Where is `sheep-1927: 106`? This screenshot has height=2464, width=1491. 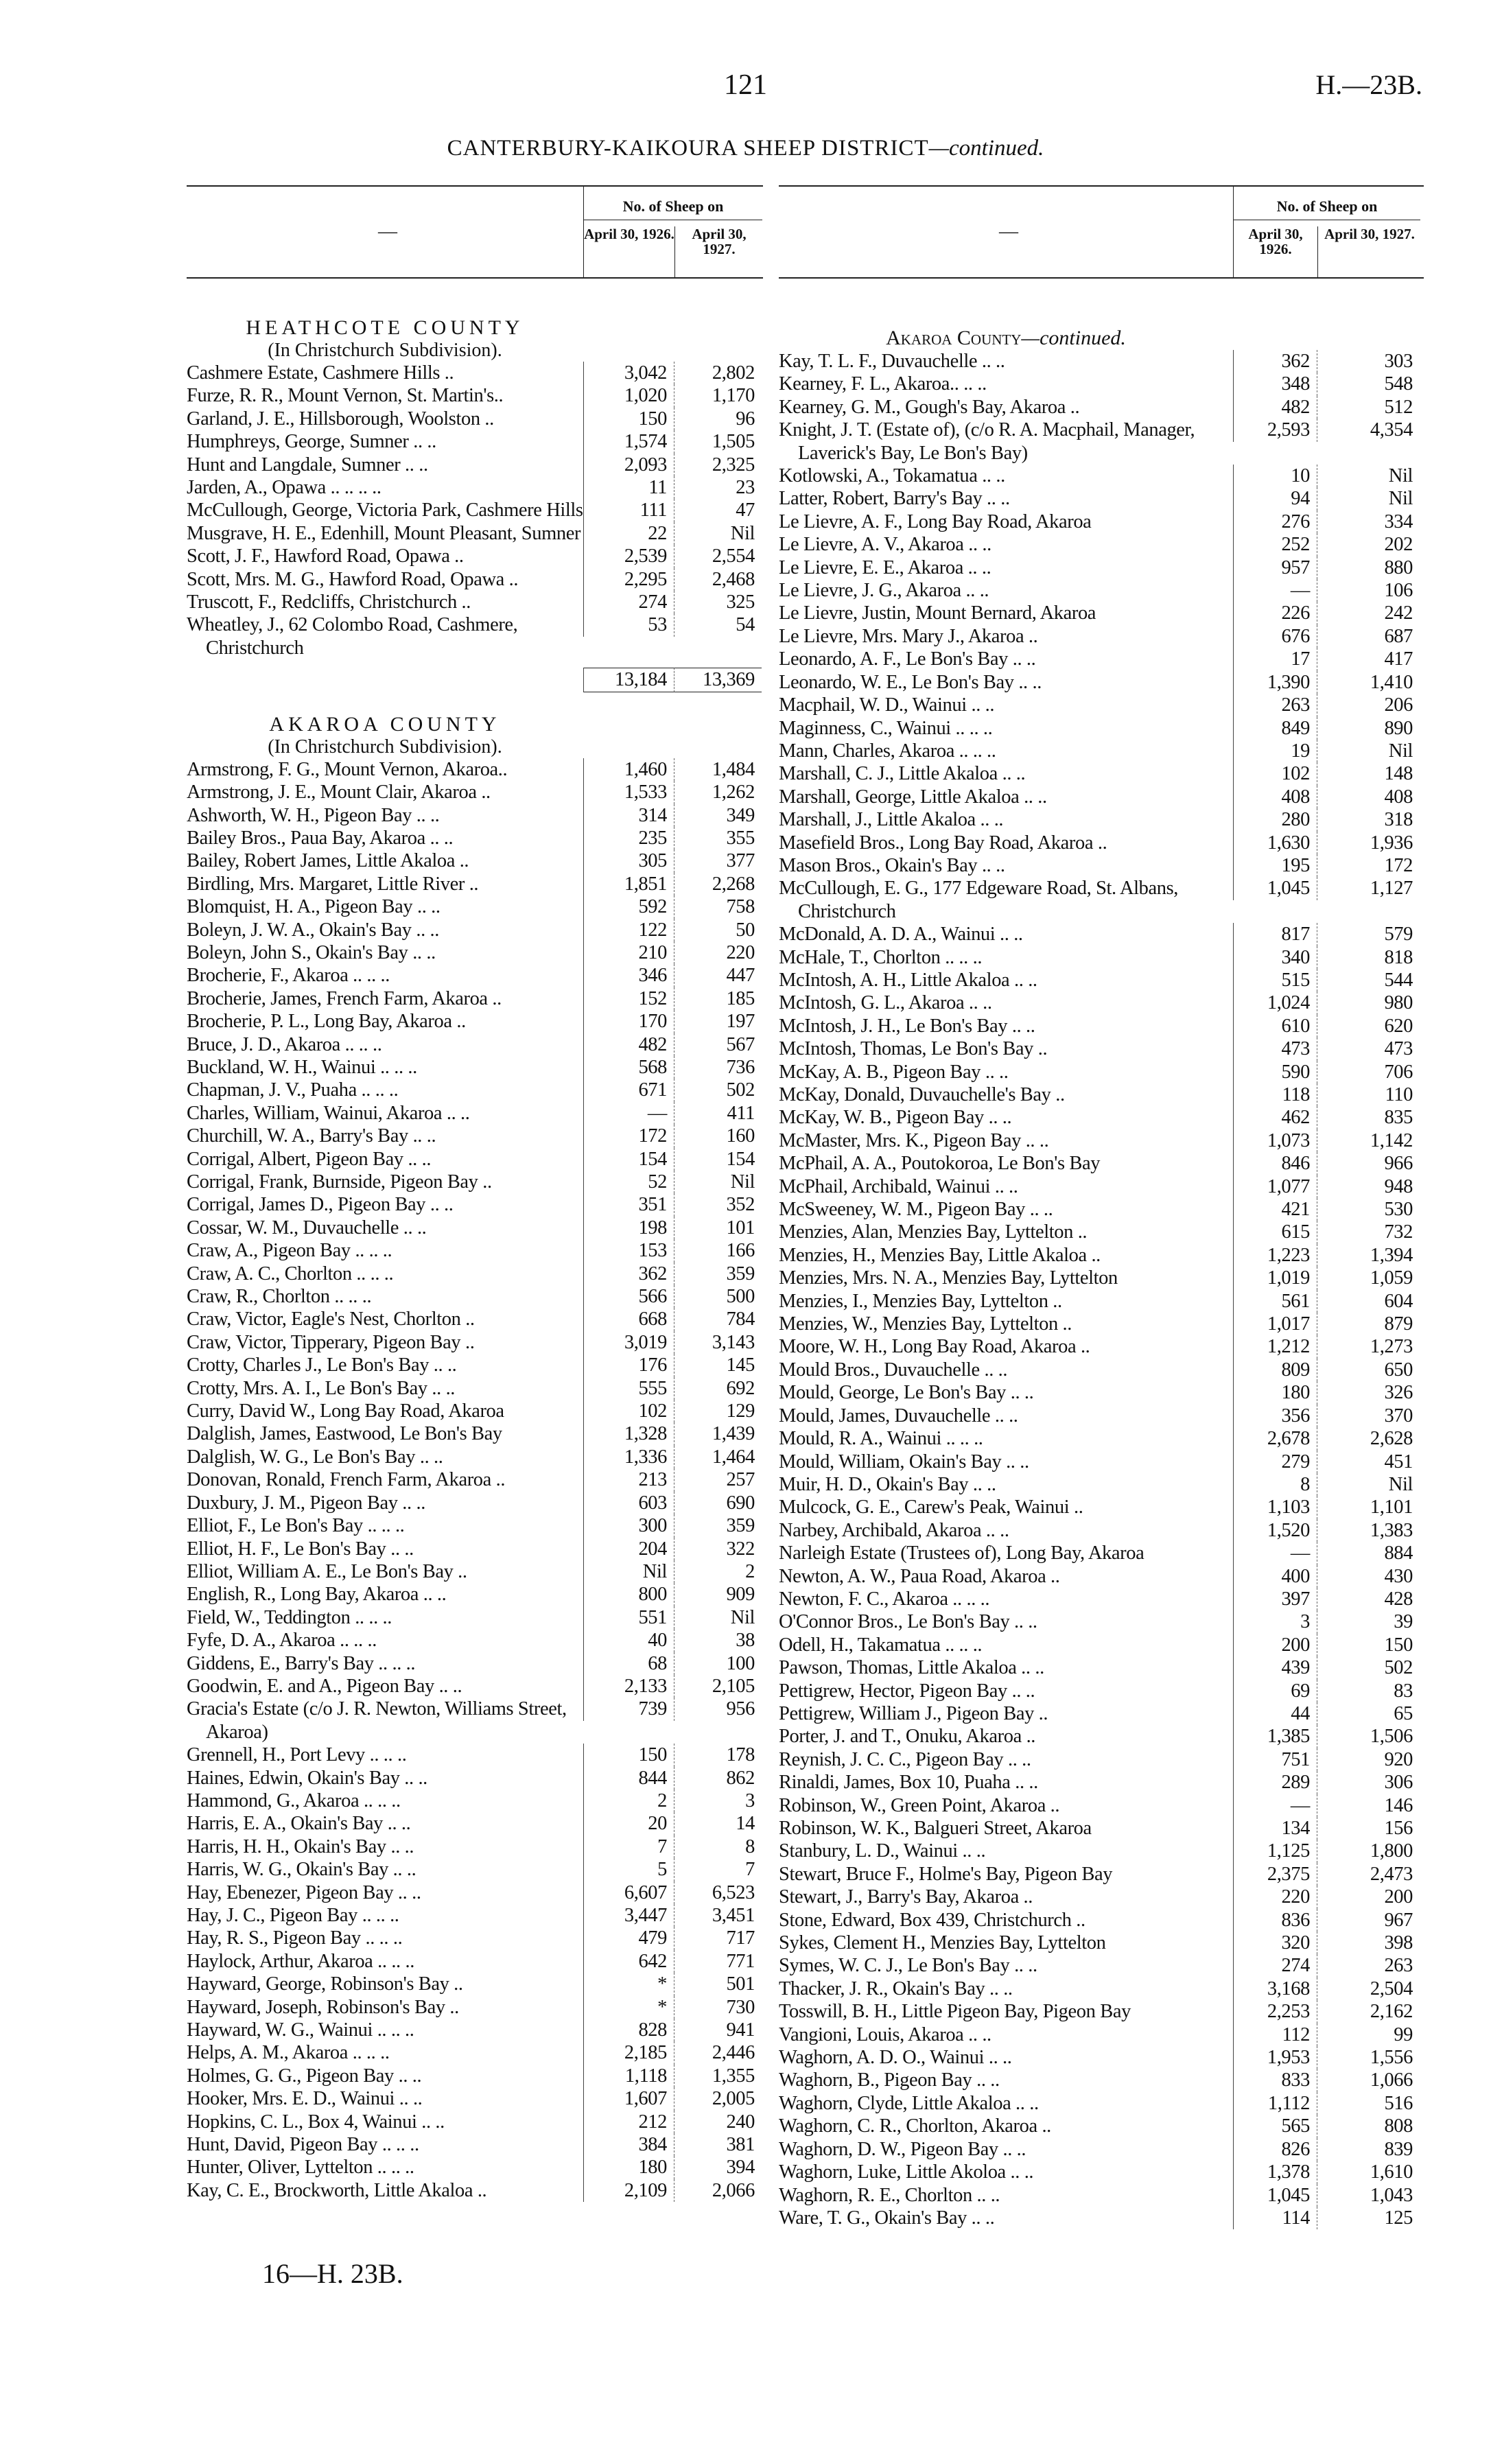 sheep-1927: 106 is located at coordinates (1369, 590).